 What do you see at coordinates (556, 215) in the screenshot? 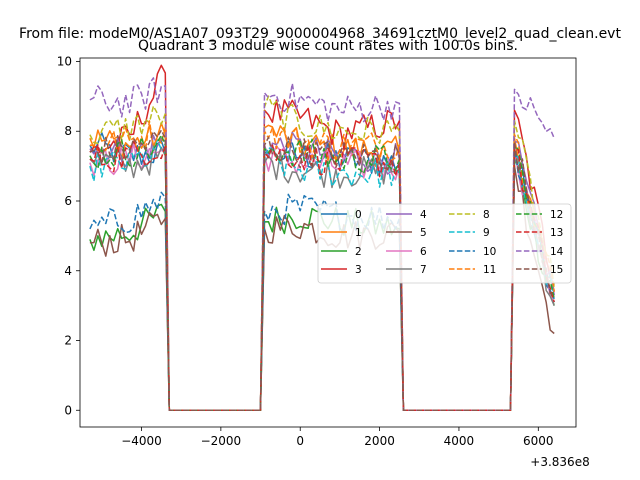
I see `legend-label-12: 12` at bounding box center [556, 215].